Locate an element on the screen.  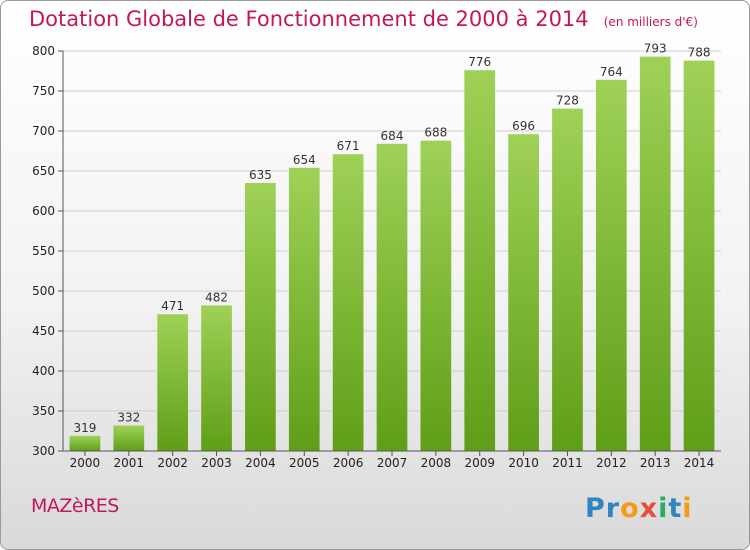
x-tick-label-2013: 2013 is located at coordinates (655, 463).